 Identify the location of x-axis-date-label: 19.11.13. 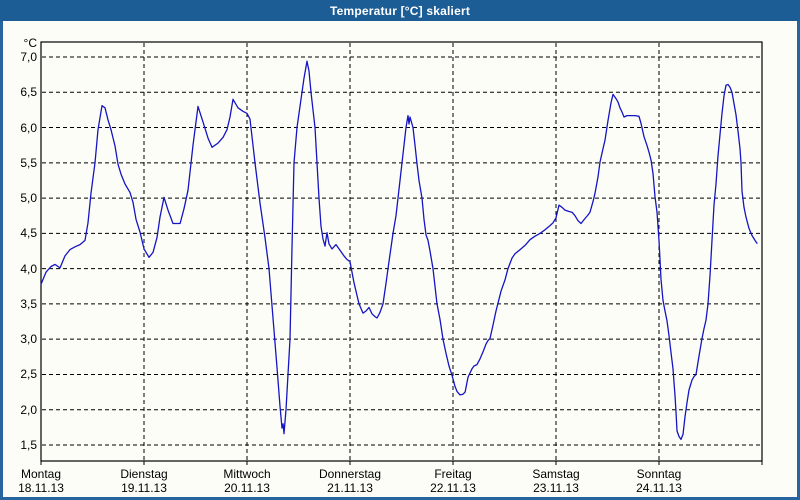
(144, 488).